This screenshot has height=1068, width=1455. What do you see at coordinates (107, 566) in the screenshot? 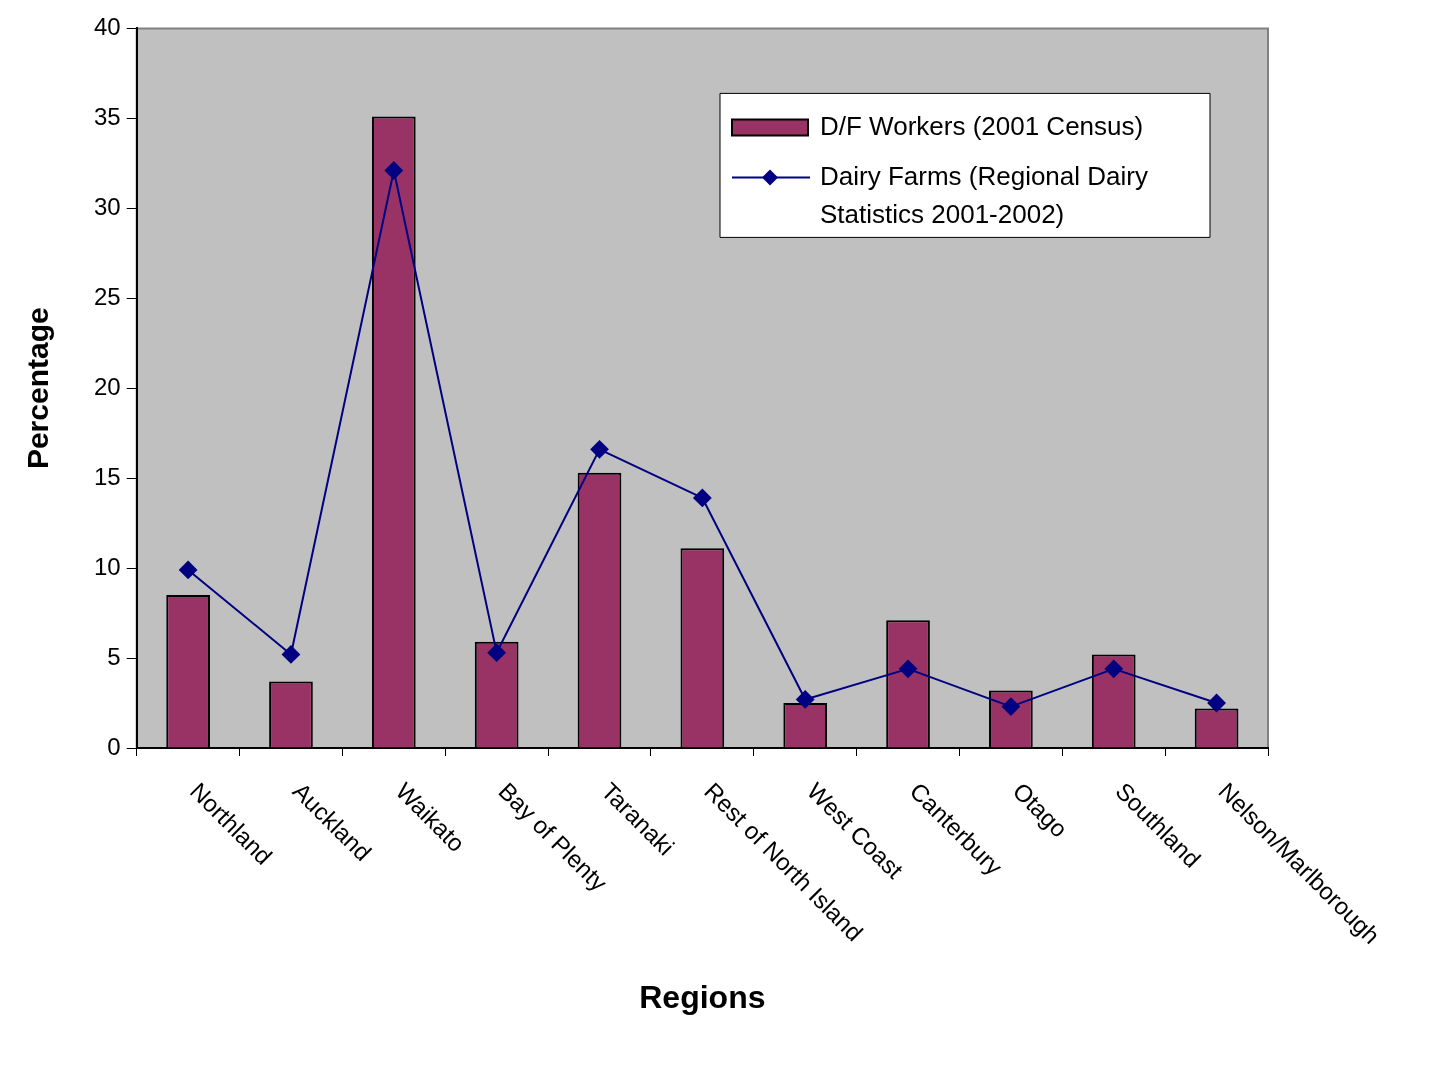
I see `y-tick-label: 10` at bounding box center [107, 566].